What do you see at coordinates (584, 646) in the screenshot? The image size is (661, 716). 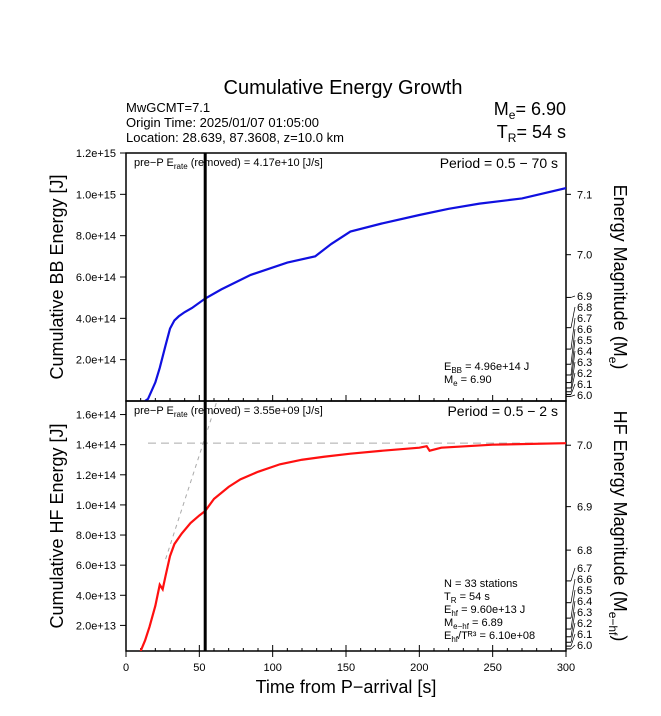 I see `y2-tick-label: 6.0` at bounding box center [584, 646].